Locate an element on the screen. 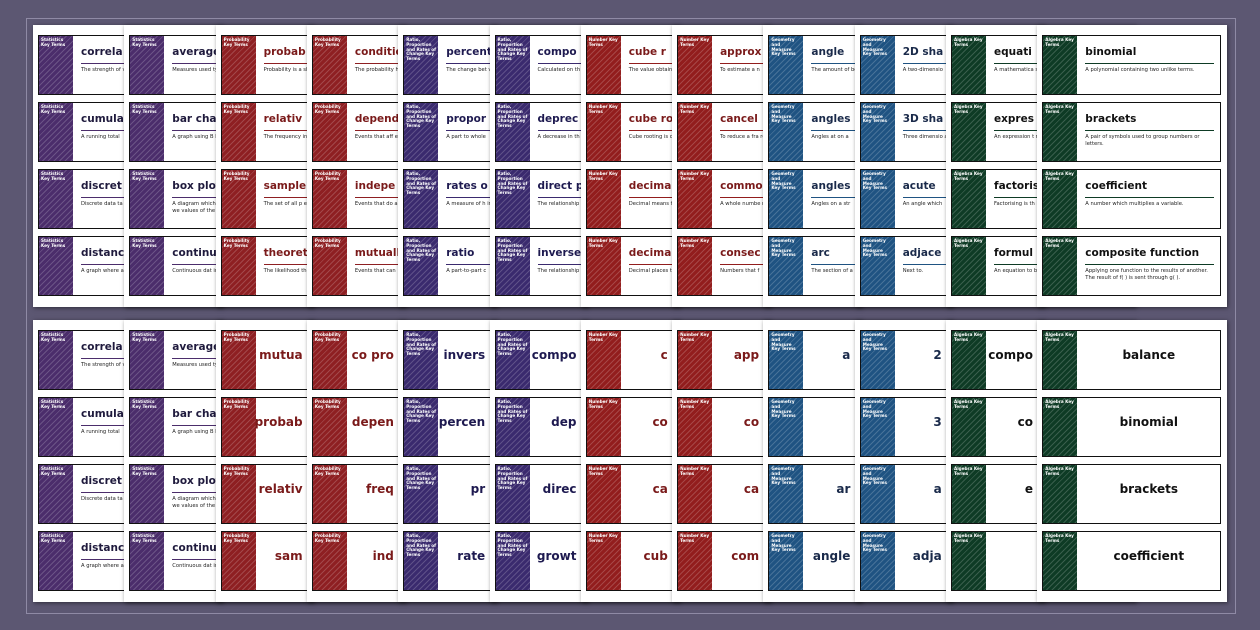 The height and width of the screenshot is (630, 1260). term: cancel is located at coordinates (739, 119).